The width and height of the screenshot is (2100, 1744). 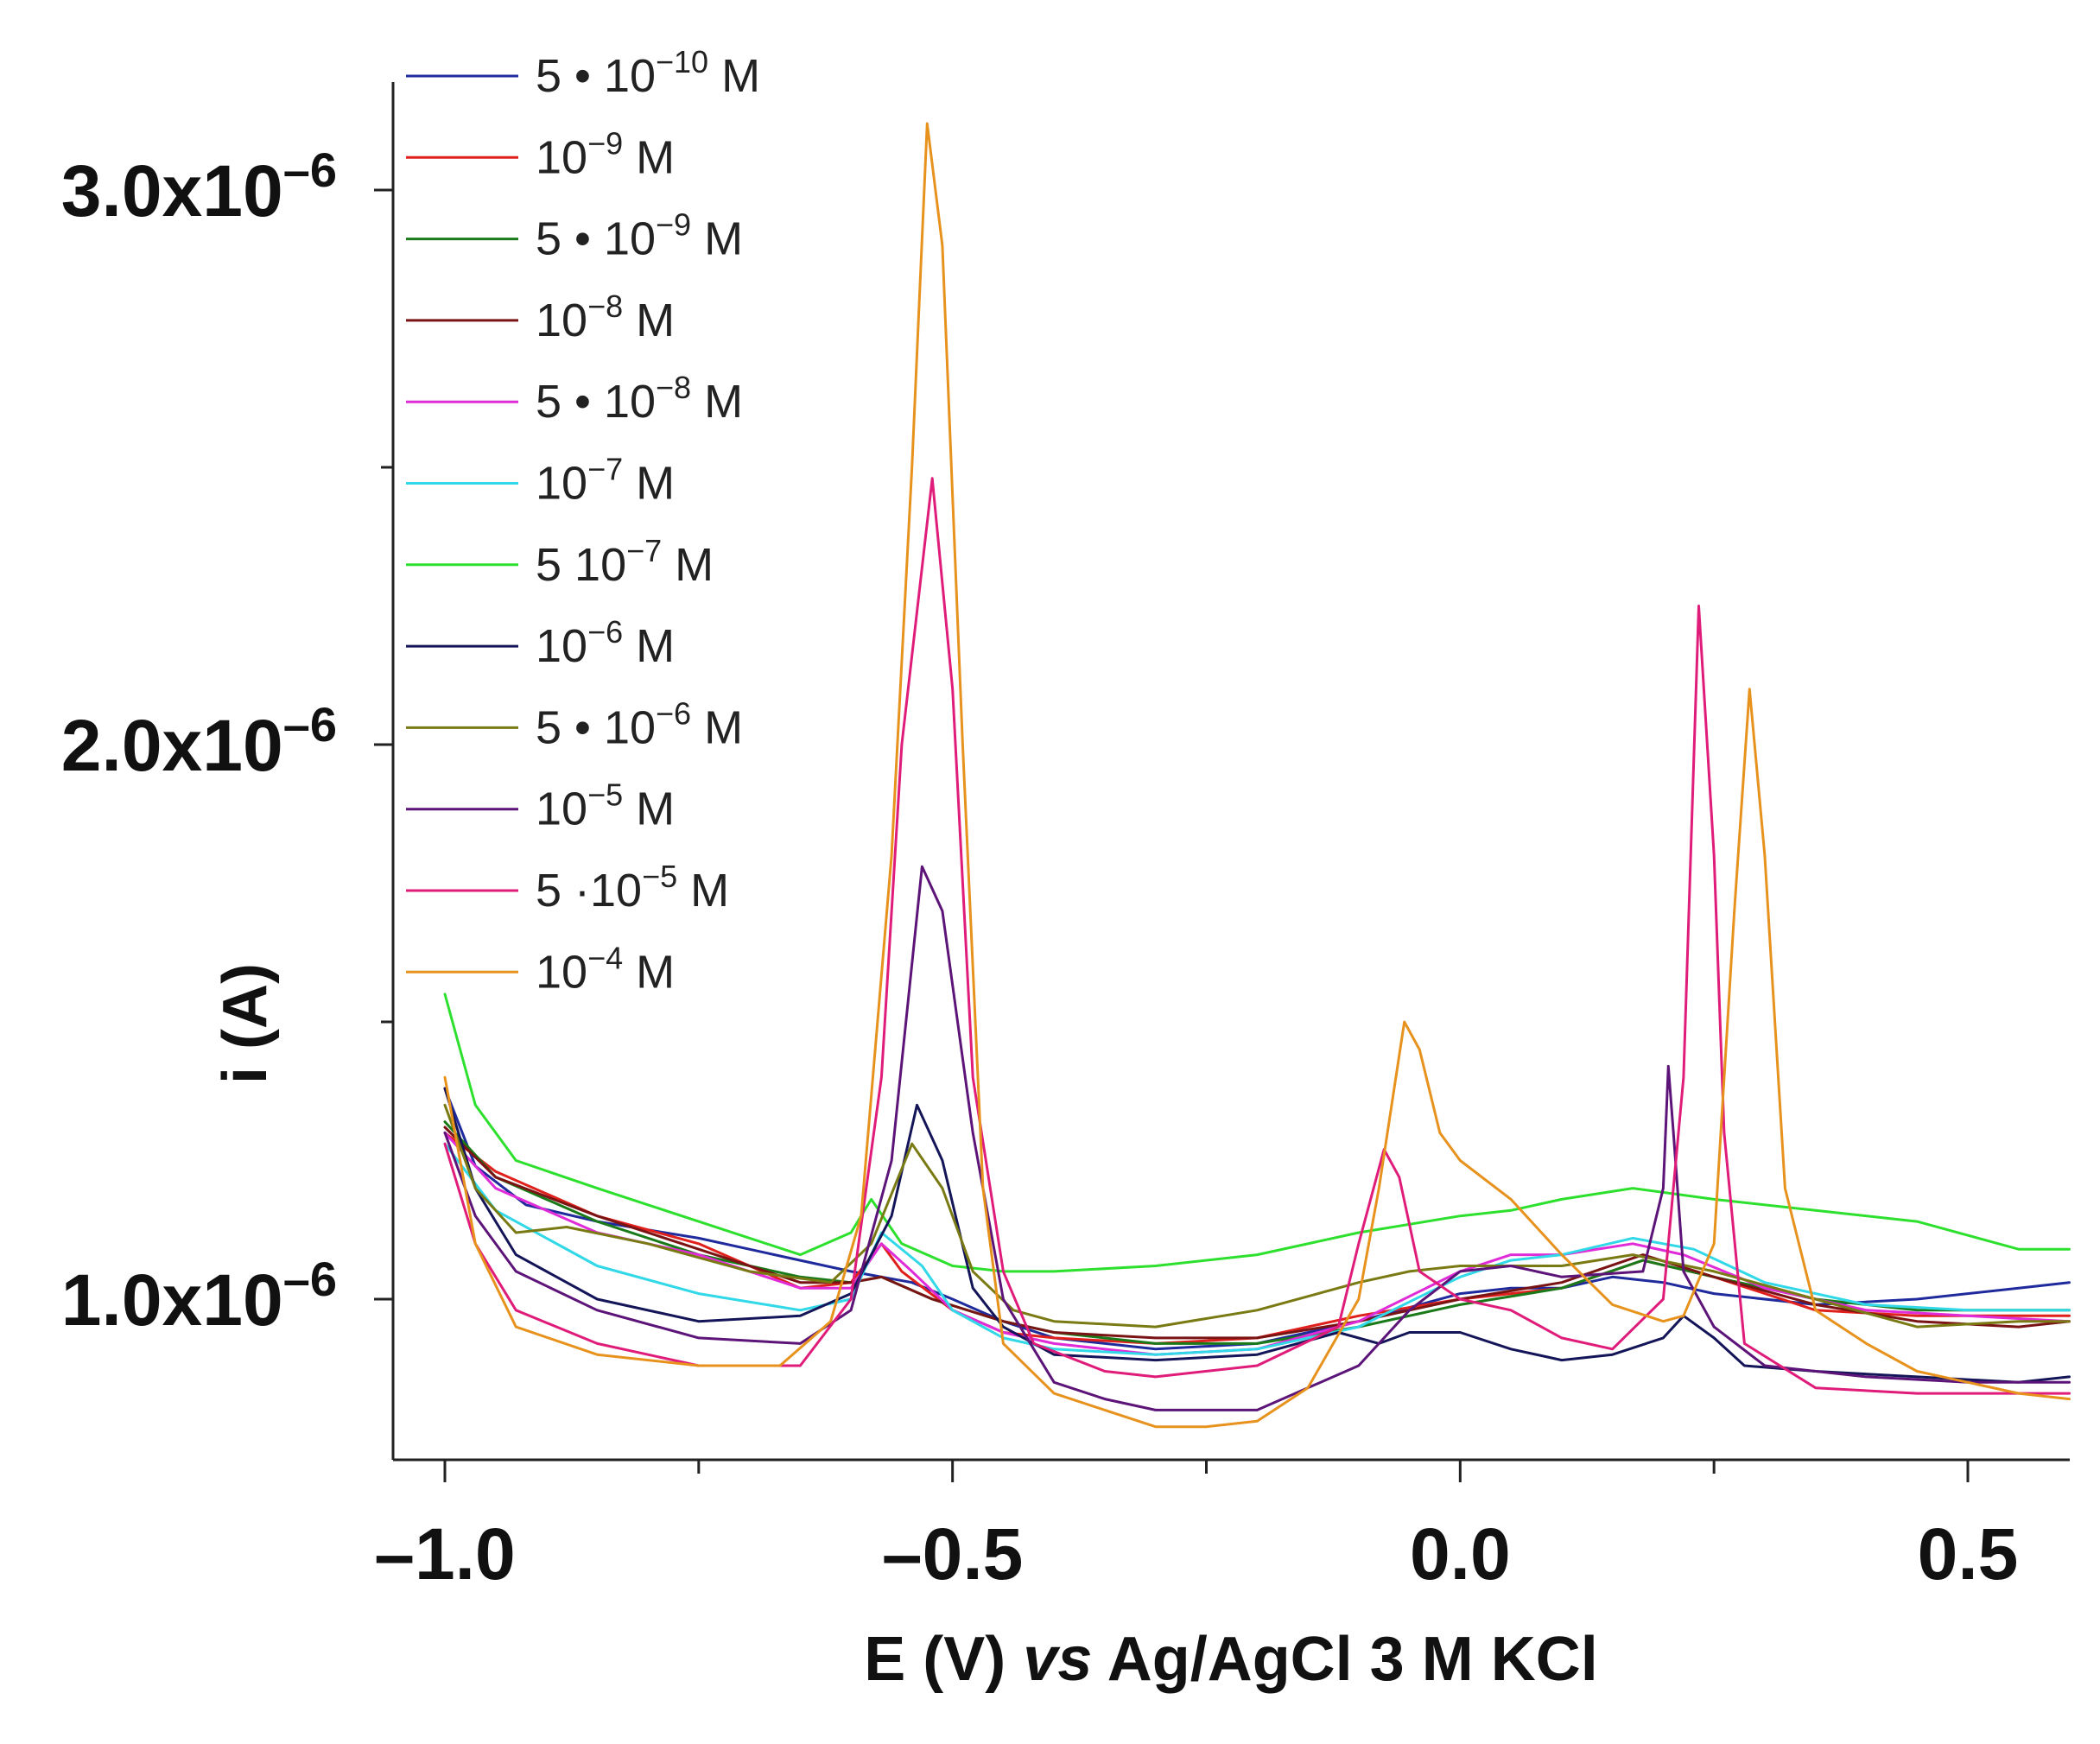 I want to click on x-axis-title-part-3: Ag/AgCl 3 M KCl, so click(x=1344, y=1659).